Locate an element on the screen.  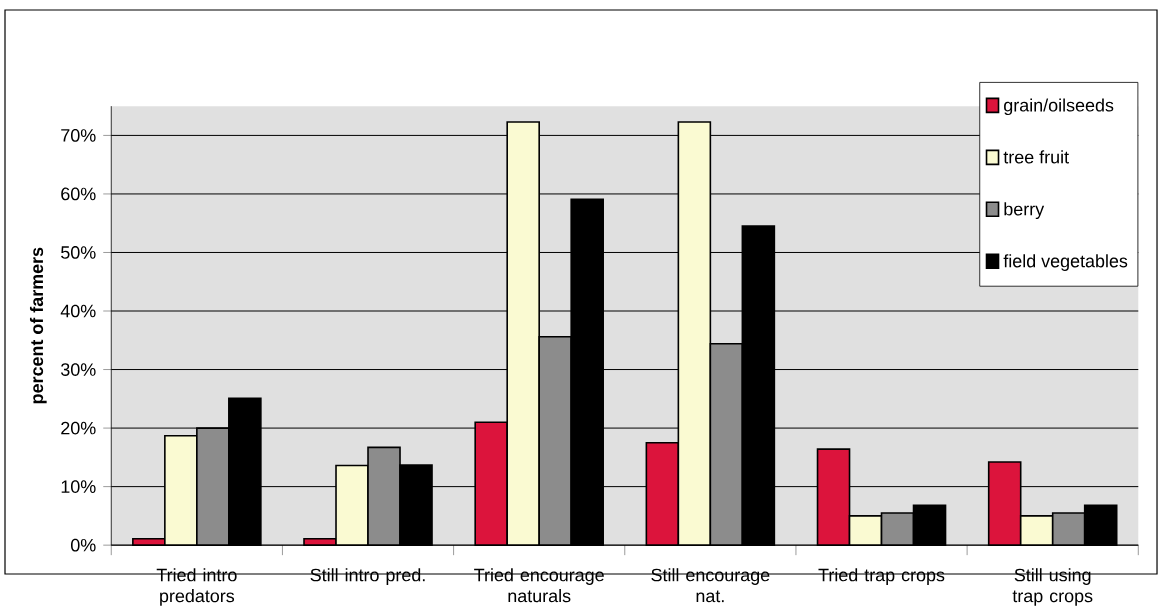
y-tick-label: 20% is located at coordinates (78, 428).